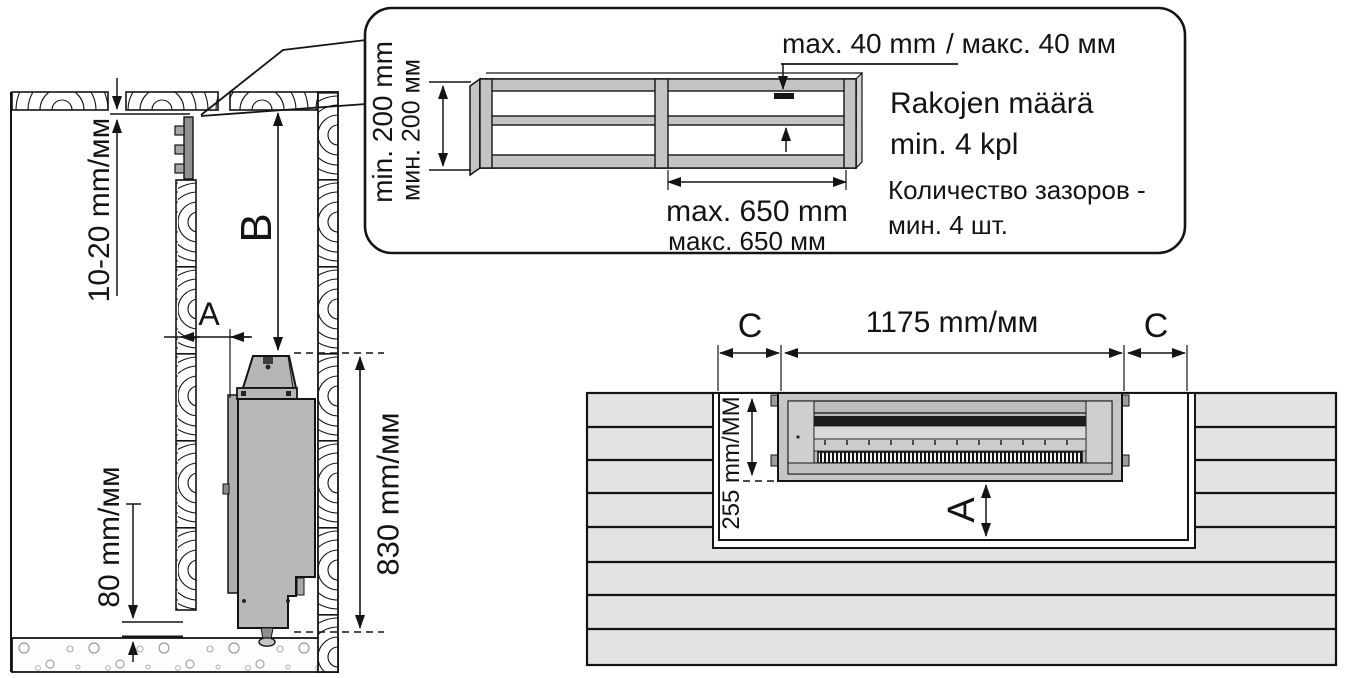 The image size is (1346, 678). Describe the element at coordinates (450, 126) in the screenshot. I see `dimension-200-lines` at that location.